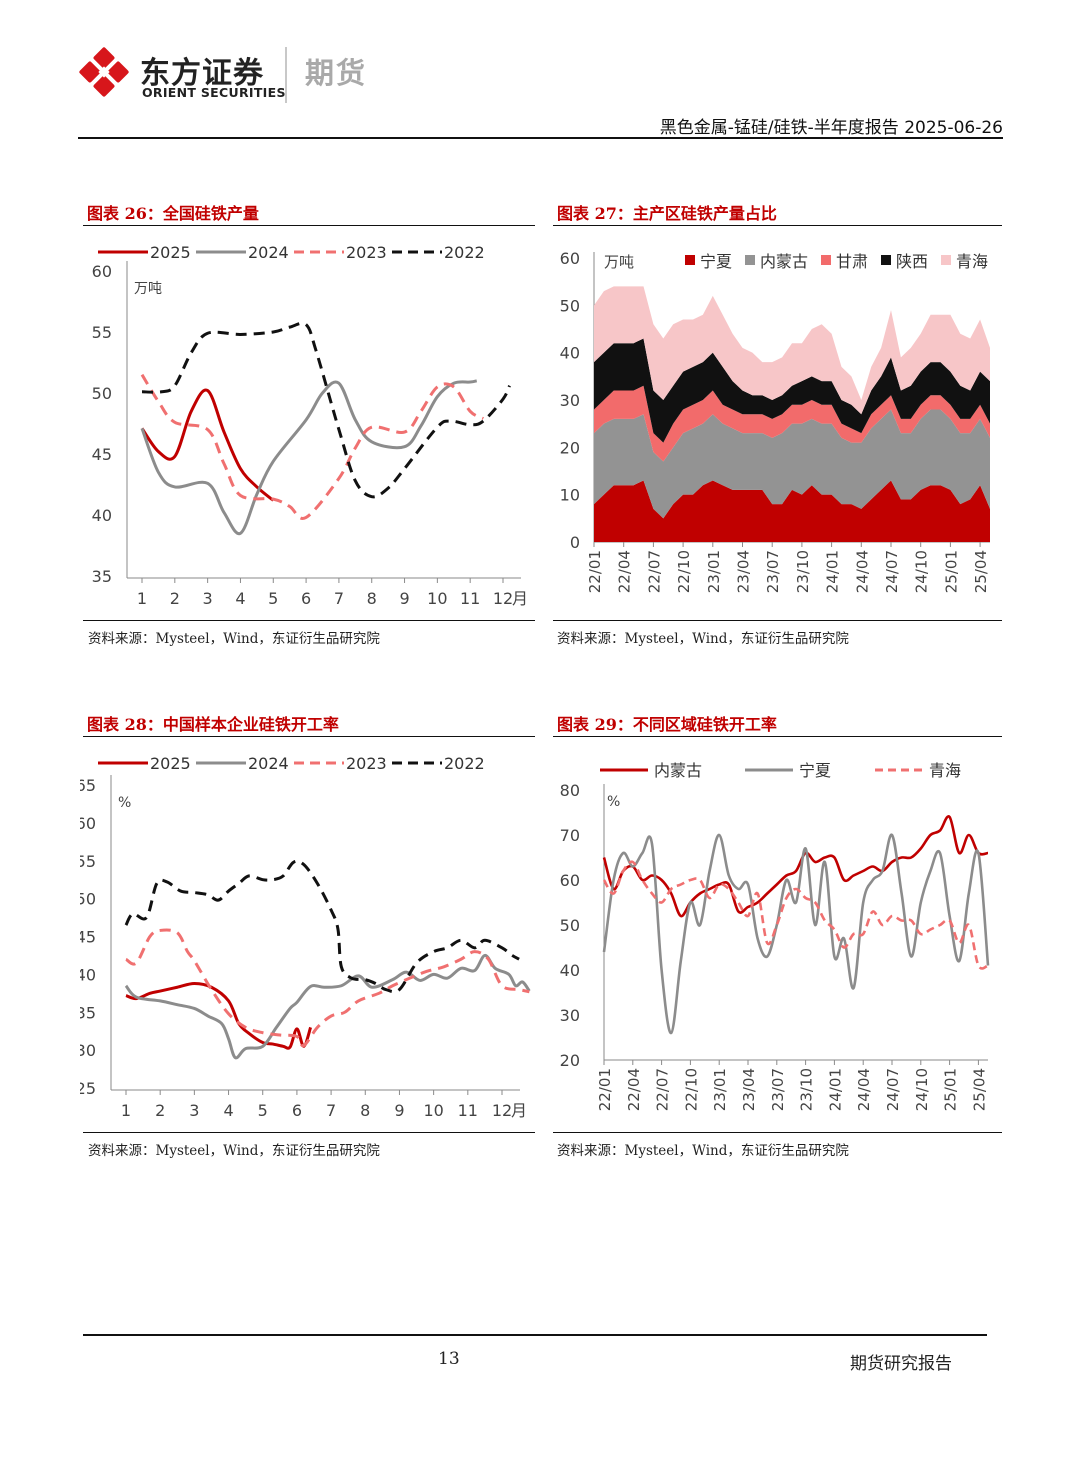  What do you see at coordinates (826, 260) in the screenshot?
I see `legend-swatch-甘肃` at bounding box center [826, 260].